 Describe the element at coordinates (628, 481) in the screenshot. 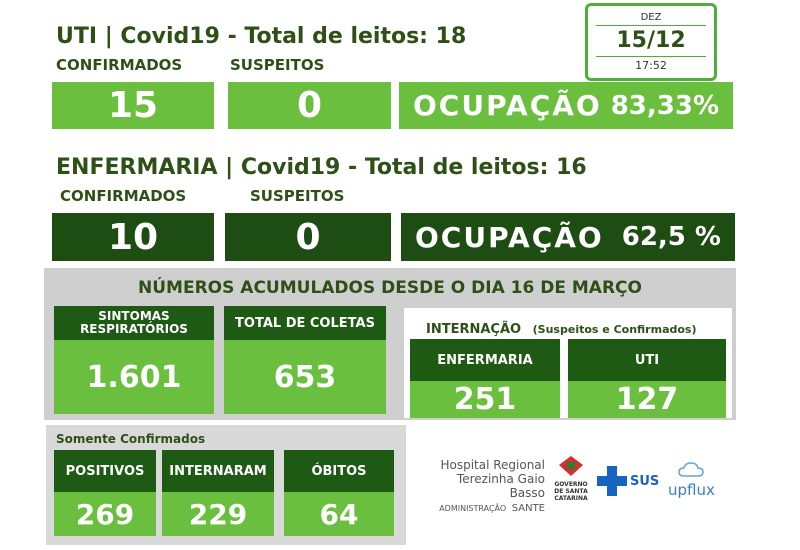

I see `sus-logo: SUS` at that location.